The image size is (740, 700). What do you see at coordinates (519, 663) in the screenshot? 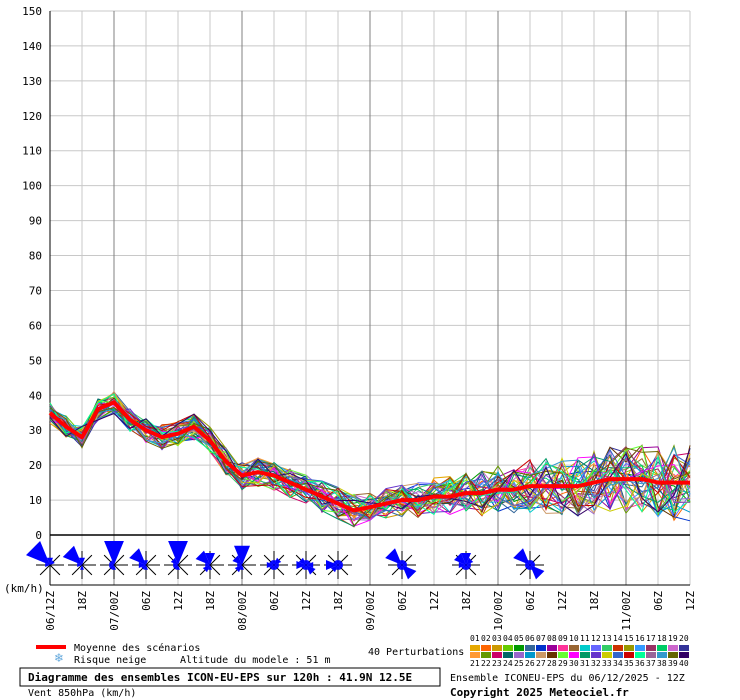
I see `perturbation-id-25: 25` at bounding box center [519, 663].